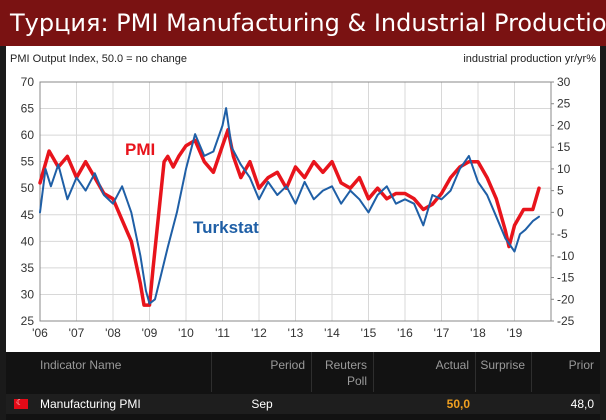  Describe the element at coordinates (28, 268) in the screenshot. I see `y-left-tick-label: 35` at that location.